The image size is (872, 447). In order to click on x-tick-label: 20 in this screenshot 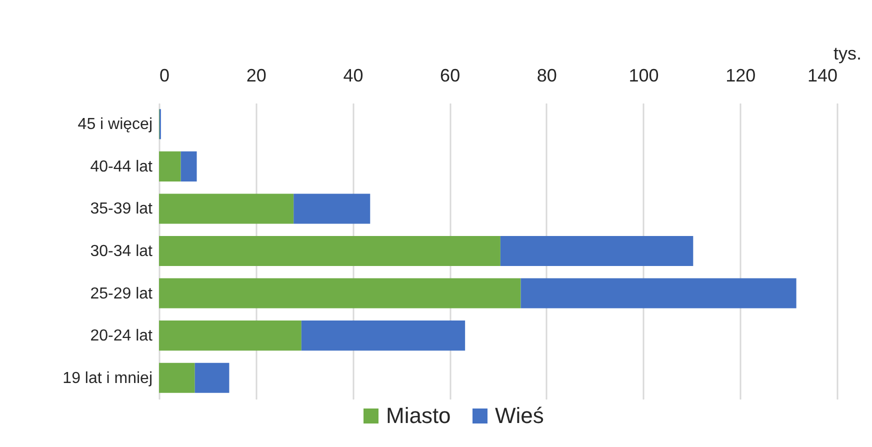, I will do `click(256, 76)`.